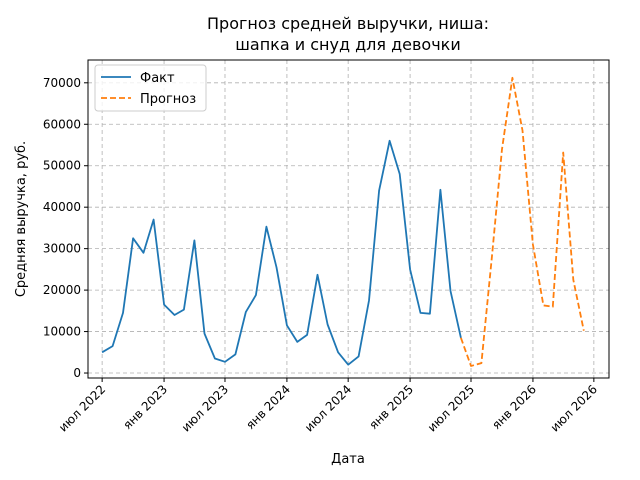 Image resolution: width=640 pixels, height=480 pixels. Describe the element at coordinates (82, 408) in the screenshot. I see `x-tick-label: июл 2022` at that location.